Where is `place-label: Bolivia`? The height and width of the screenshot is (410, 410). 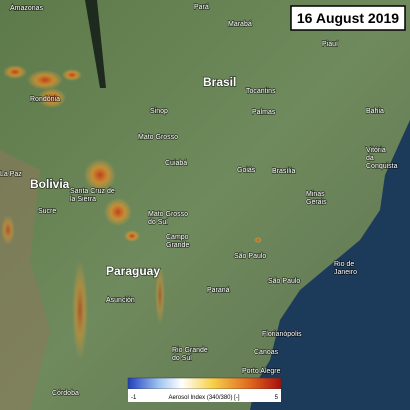 place-label: Bolivia is located at coordinates (50, 184).